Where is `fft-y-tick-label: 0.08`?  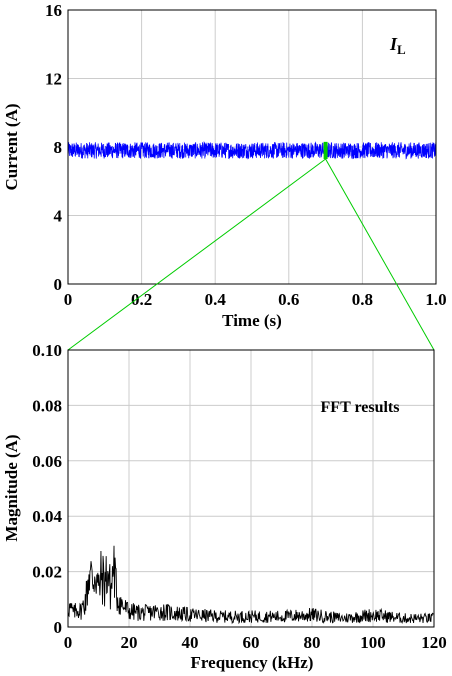
fft-y-tick-label: 0.08 is located at coordinates (47, 405).